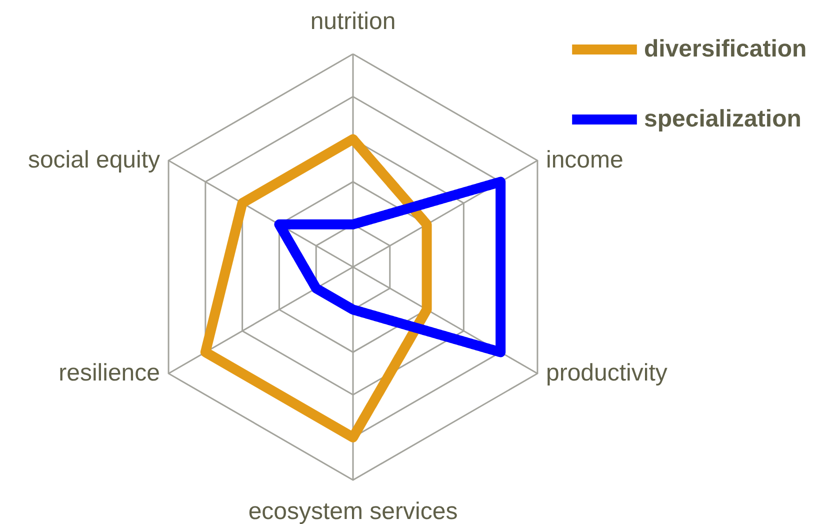  What do you see at coordinates (607, 373) in the screenshot?
I see `spoke-label: productivity` at bounding box center [607, 373].